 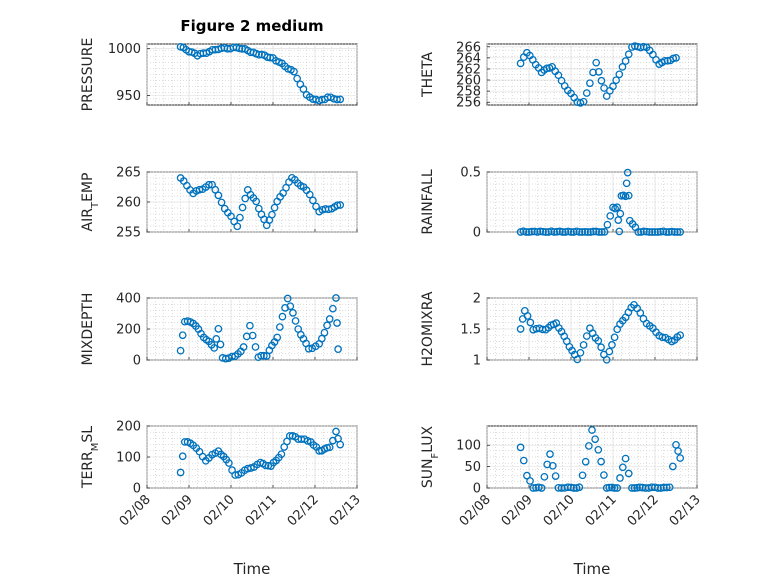 What do you see at coordinates (128, 203) in the screenshot?
I see `y-tick-label: 260` at bounding box center [128, 203].